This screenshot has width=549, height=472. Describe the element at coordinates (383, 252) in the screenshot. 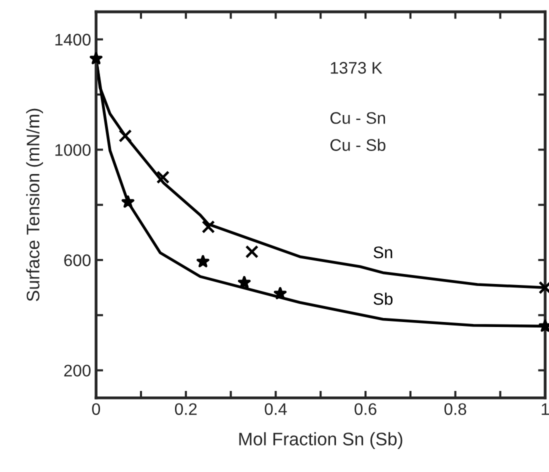

I see `series-label: Sn` at that location.